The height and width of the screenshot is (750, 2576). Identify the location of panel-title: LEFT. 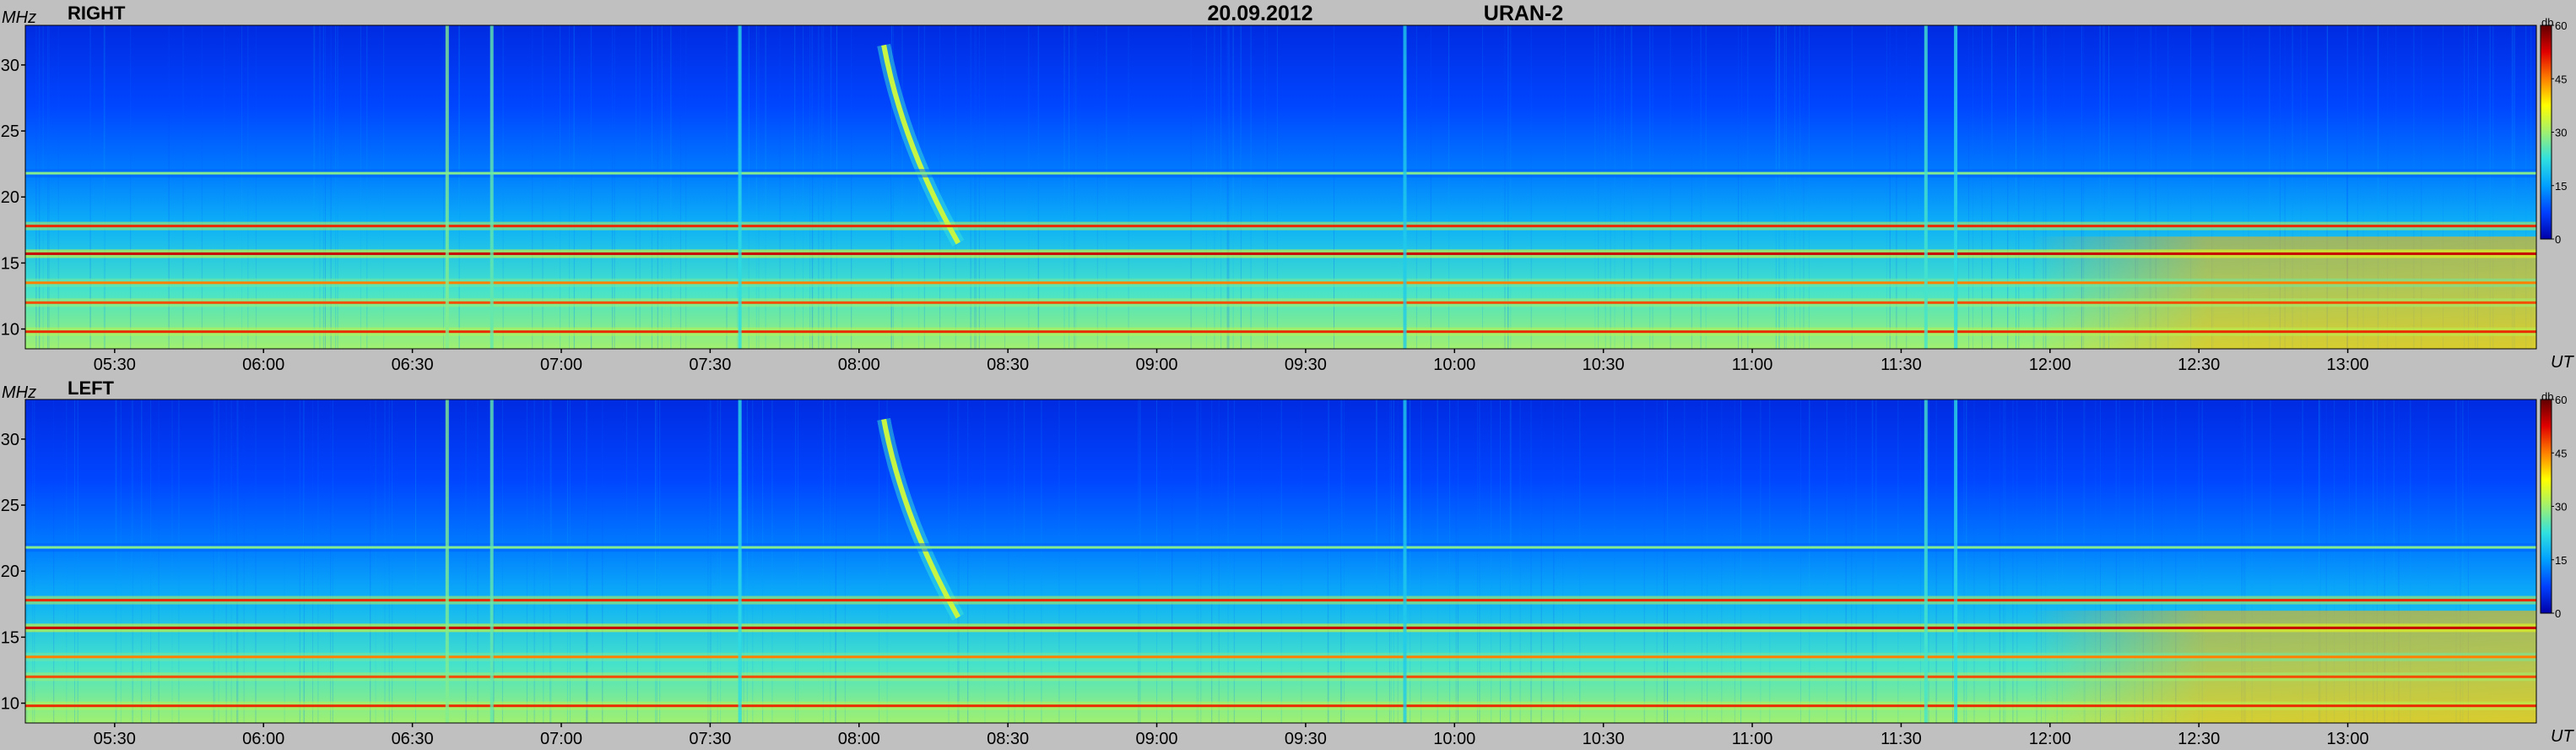
(91, 388).